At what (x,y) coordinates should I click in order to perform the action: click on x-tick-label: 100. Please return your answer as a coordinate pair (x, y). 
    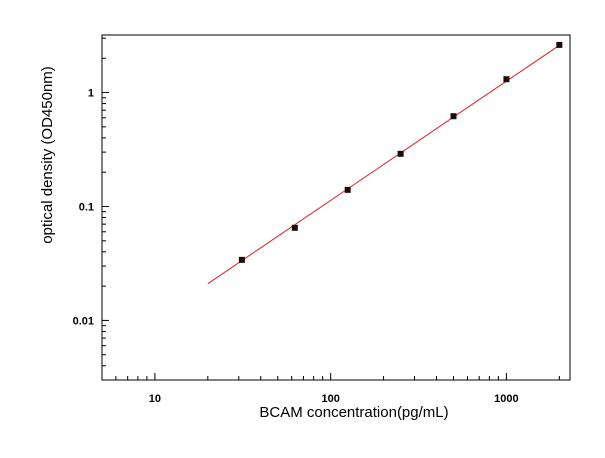
    Looking at the image, I should click on (330, 399).